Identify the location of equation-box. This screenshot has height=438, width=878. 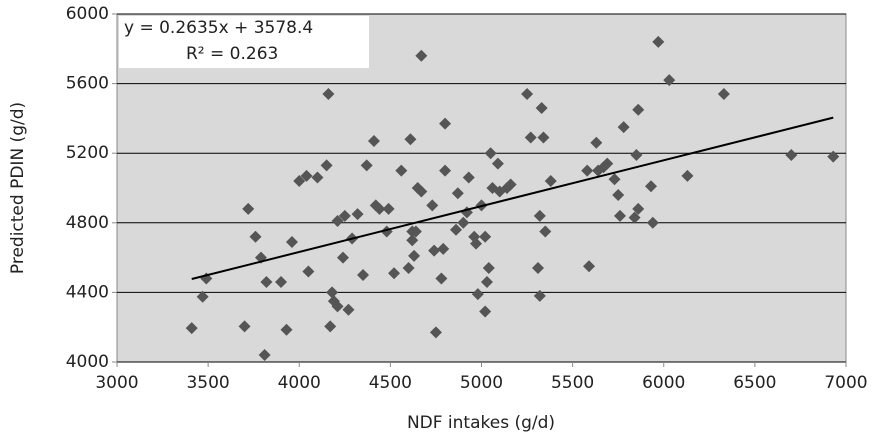
(244, 42).